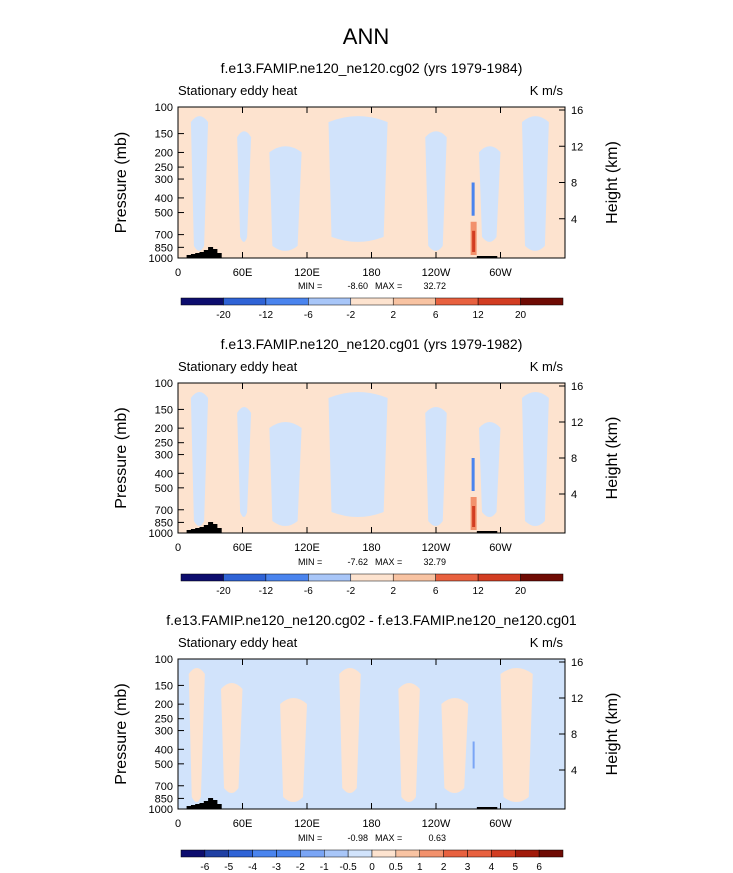 The height and width of the screenshot is (873, 733). I want to click on y-tick-label: 400, so click(164, 750).